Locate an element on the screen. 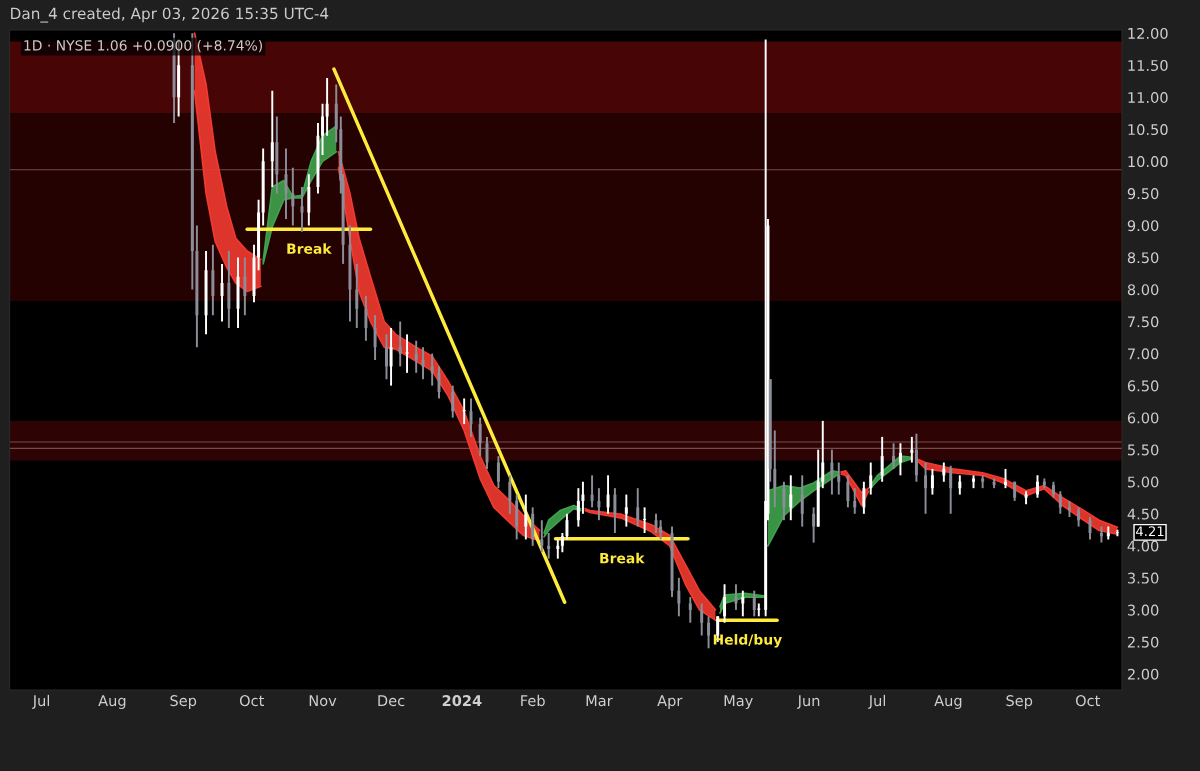 The height and width of the screenshot is (771, 1200). y-tick-label: 7.50 is located at coordinates (1143, 322).